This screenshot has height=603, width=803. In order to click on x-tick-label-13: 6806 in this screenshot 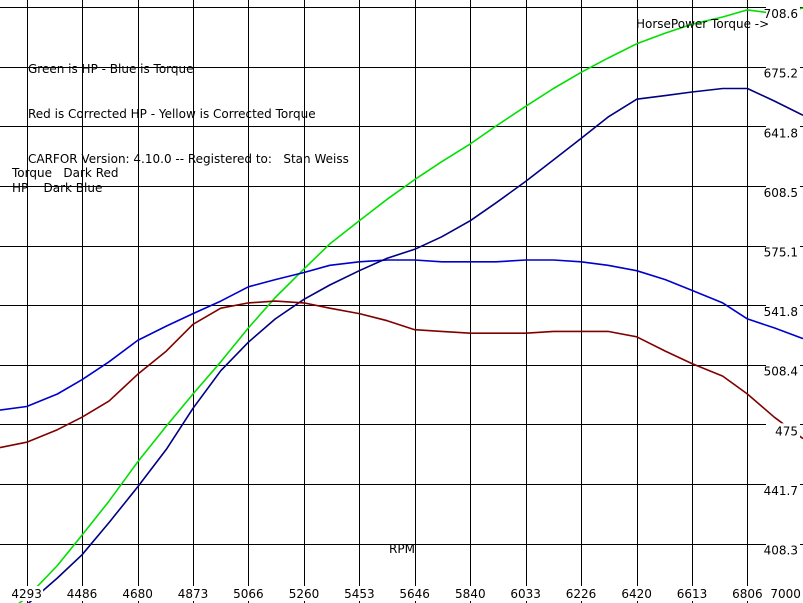, I will do `click(747, 594)`.